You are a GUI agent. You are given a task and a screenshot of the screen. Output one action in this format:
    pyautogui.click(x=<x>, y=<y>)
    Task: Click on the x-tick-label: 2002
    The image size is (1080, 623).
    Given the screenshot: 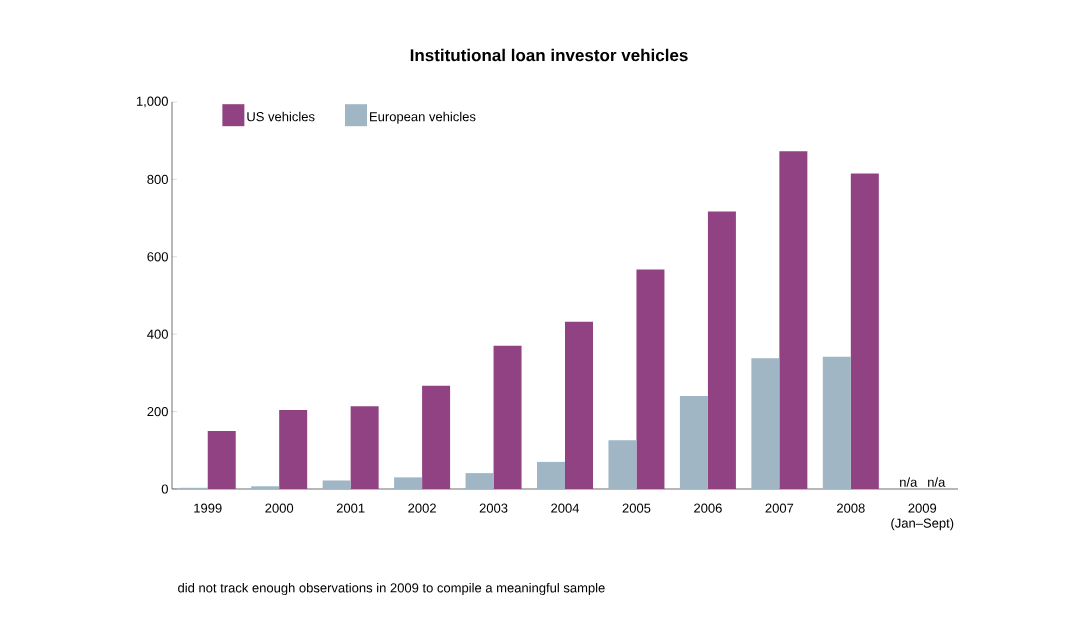 What is the action you would take?
    pyautogui.click(x=422, y=508)
    